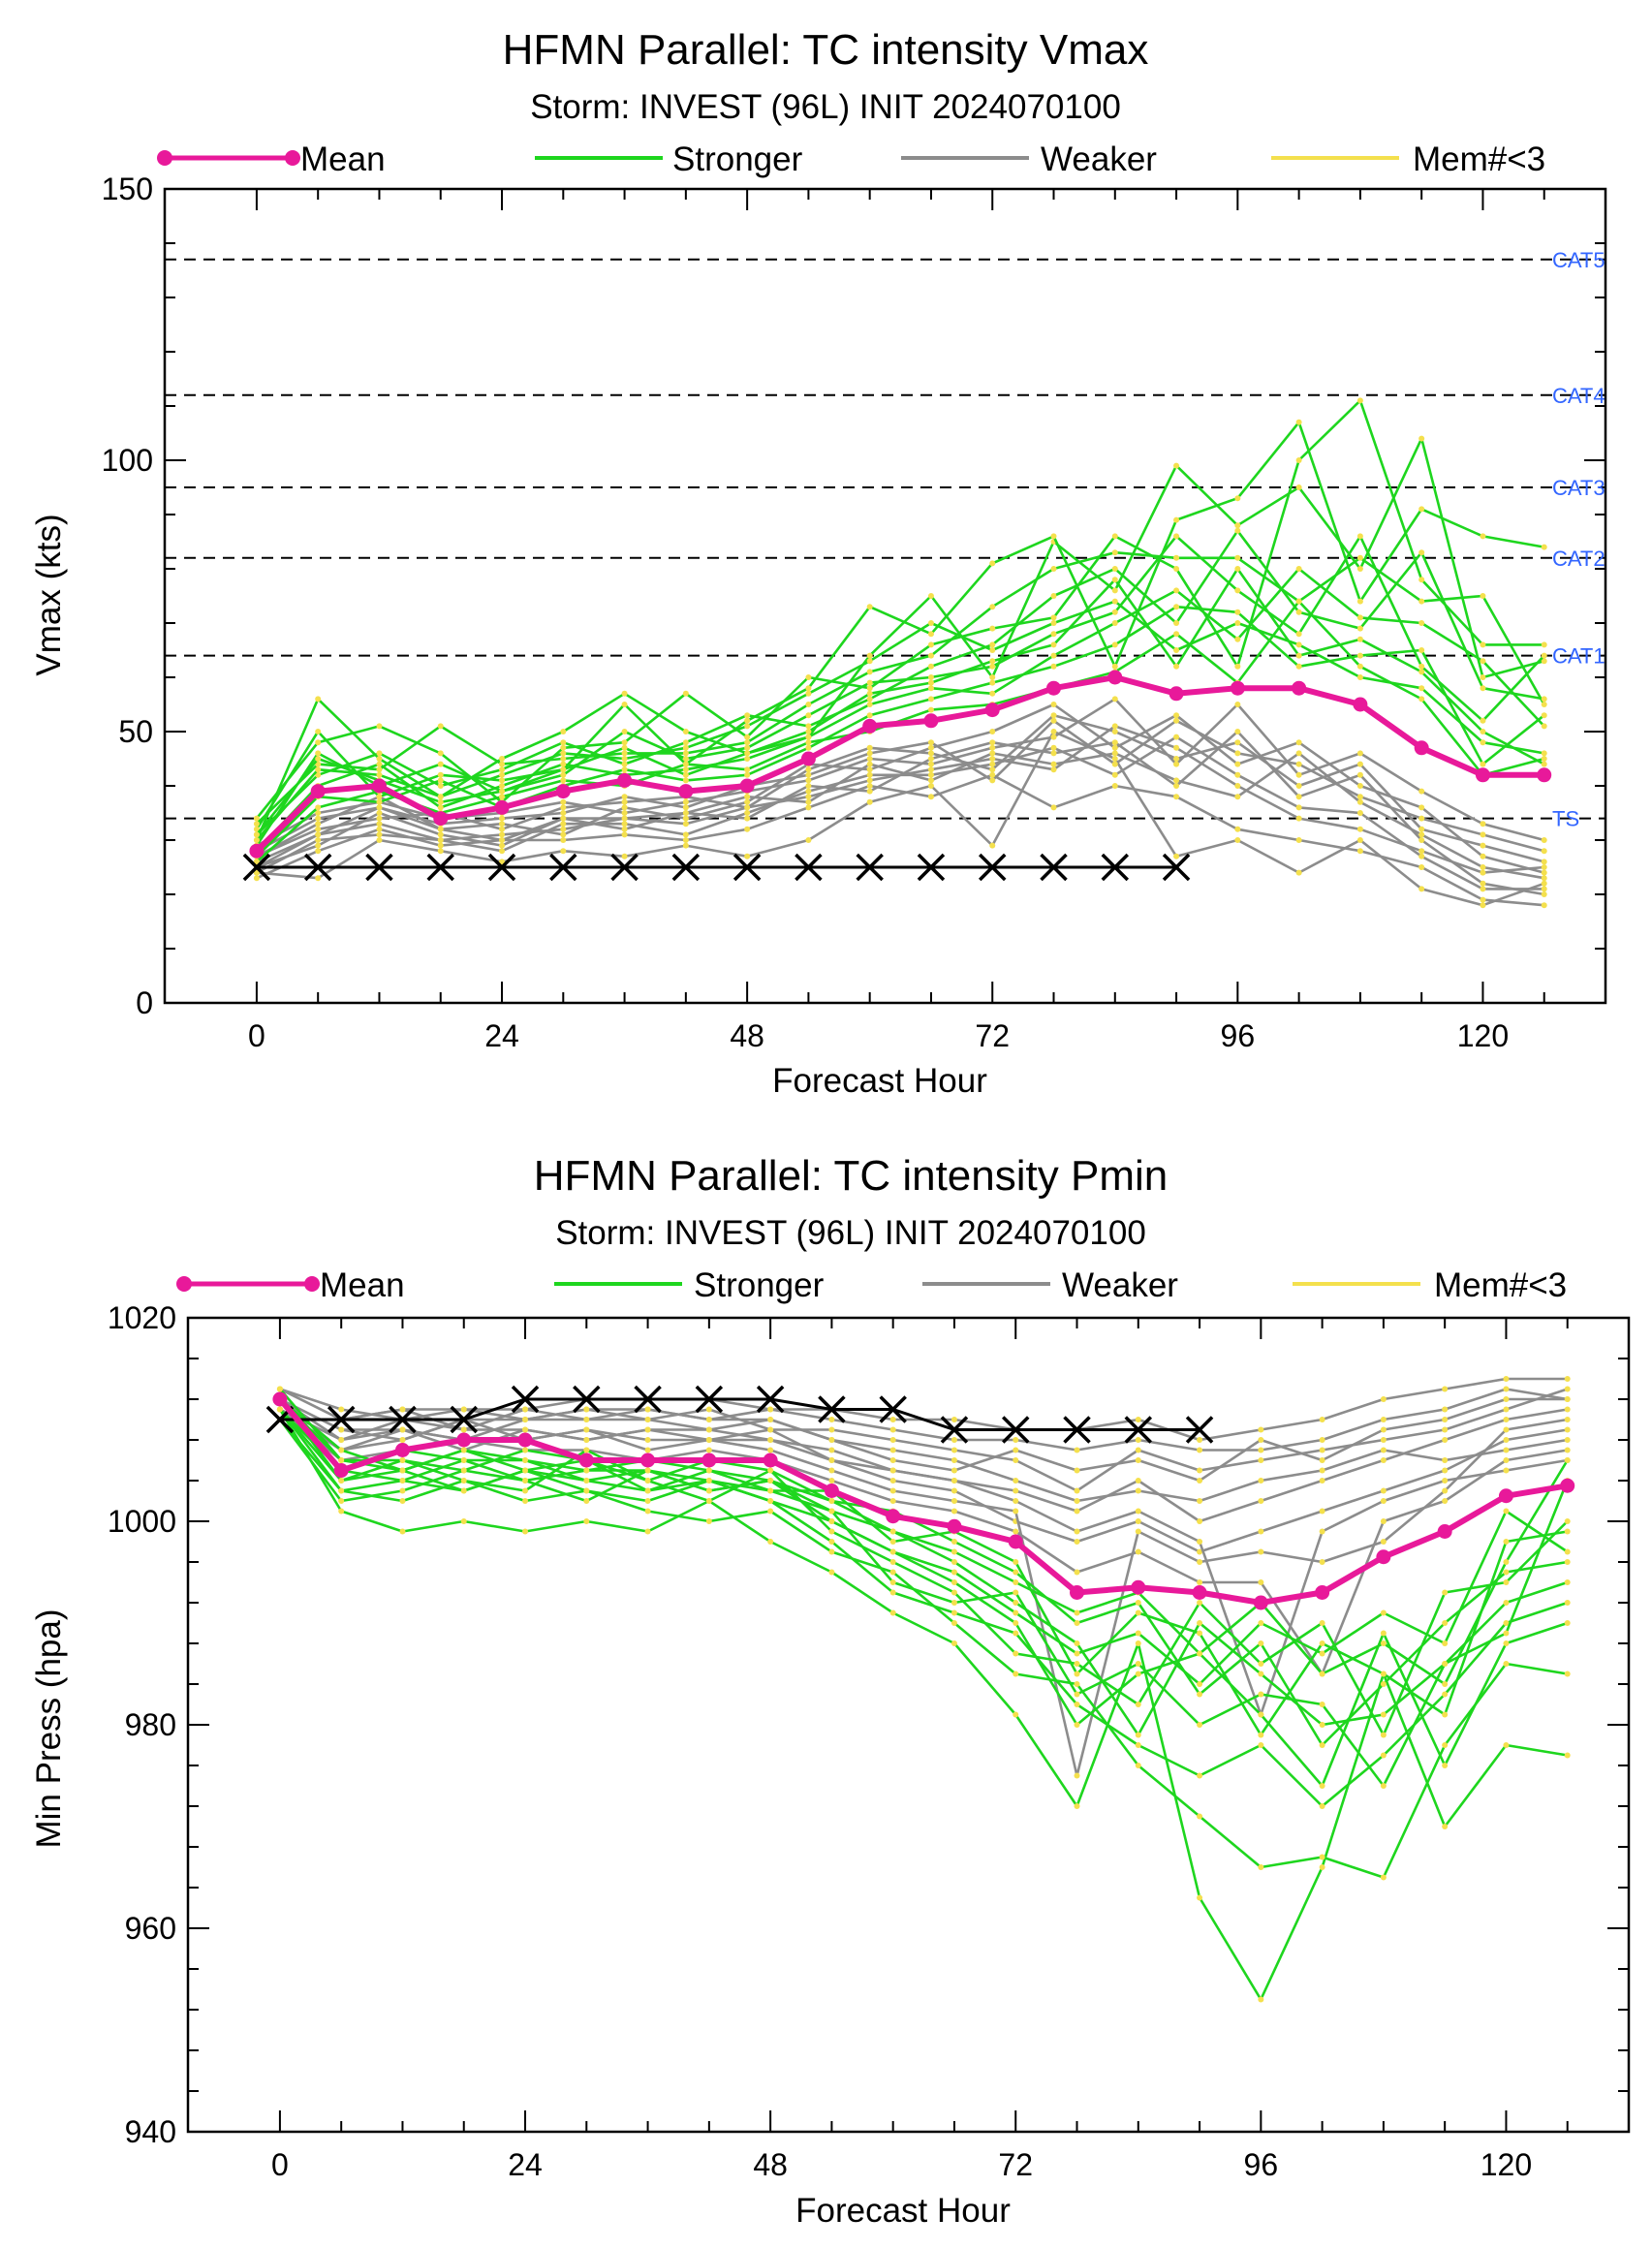  Describe the element at coordinates (362, 1285) in the screenshot. I see `legend-mean-label: Mean` at that location.